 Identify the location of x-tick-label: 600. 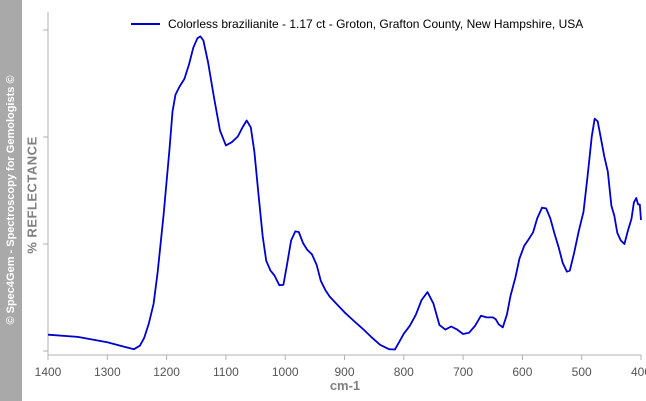
(522, 372).